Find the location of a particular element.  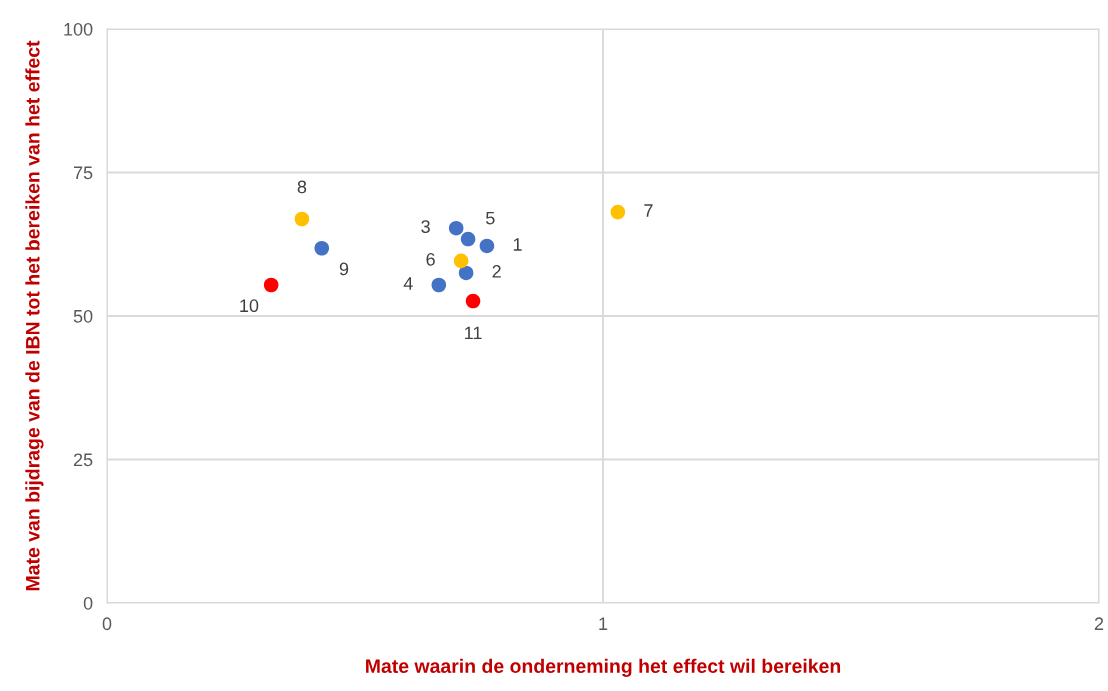

annotation: 11 is located at coordinates (473, 333).